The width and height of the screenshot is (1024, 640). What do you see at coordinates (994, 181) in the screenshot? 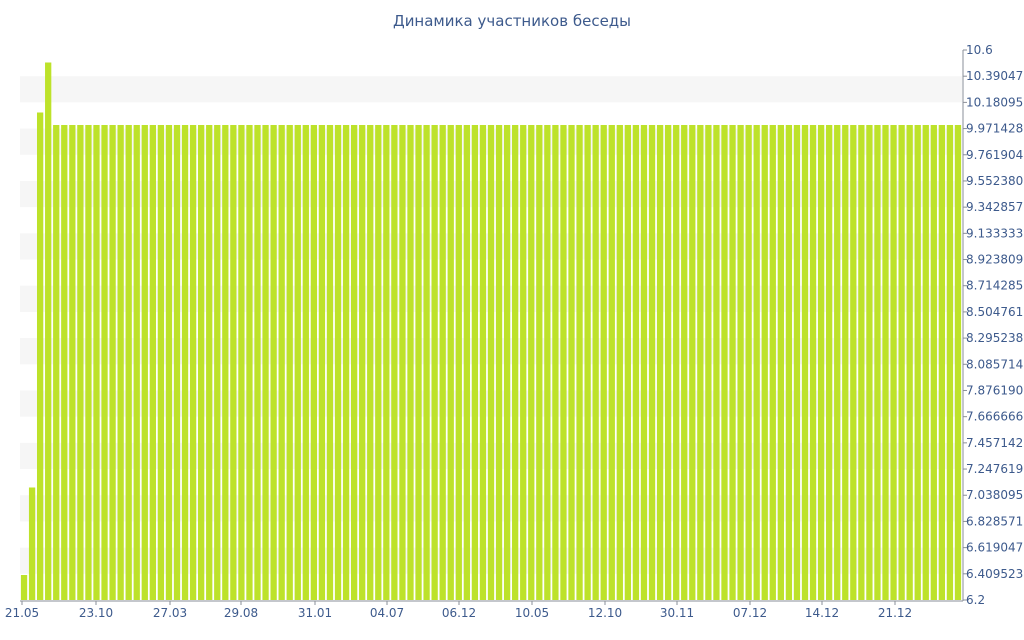
I see `y-tick-label: 9.552380` at bounding box center [994, 181].